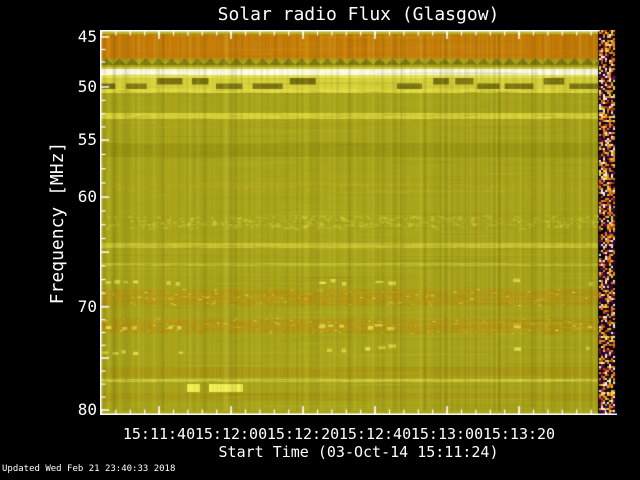 The width and height of the screenshot is (640, 480). Describe the element at coordinates (87, 197) in the screenshot. I see `y-tick-label: 60` at that location.